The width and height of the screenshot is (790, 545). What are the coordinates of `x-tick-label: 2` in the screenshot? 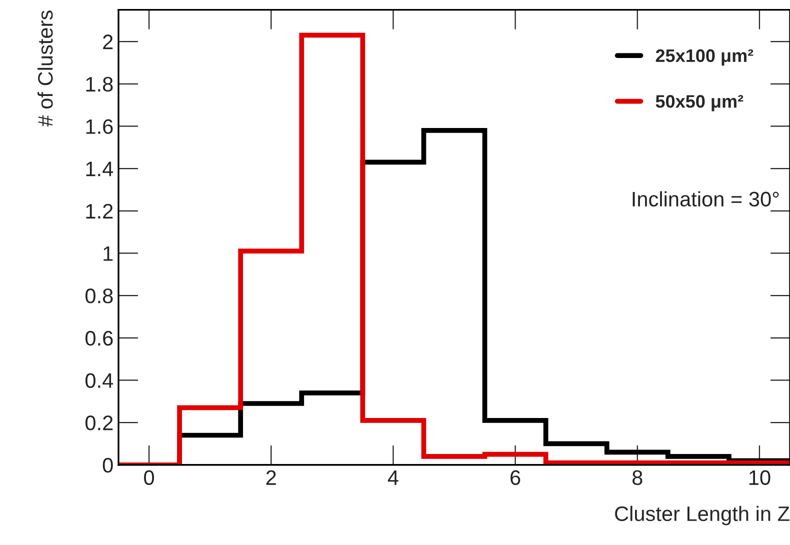 It's located at (271, 477).